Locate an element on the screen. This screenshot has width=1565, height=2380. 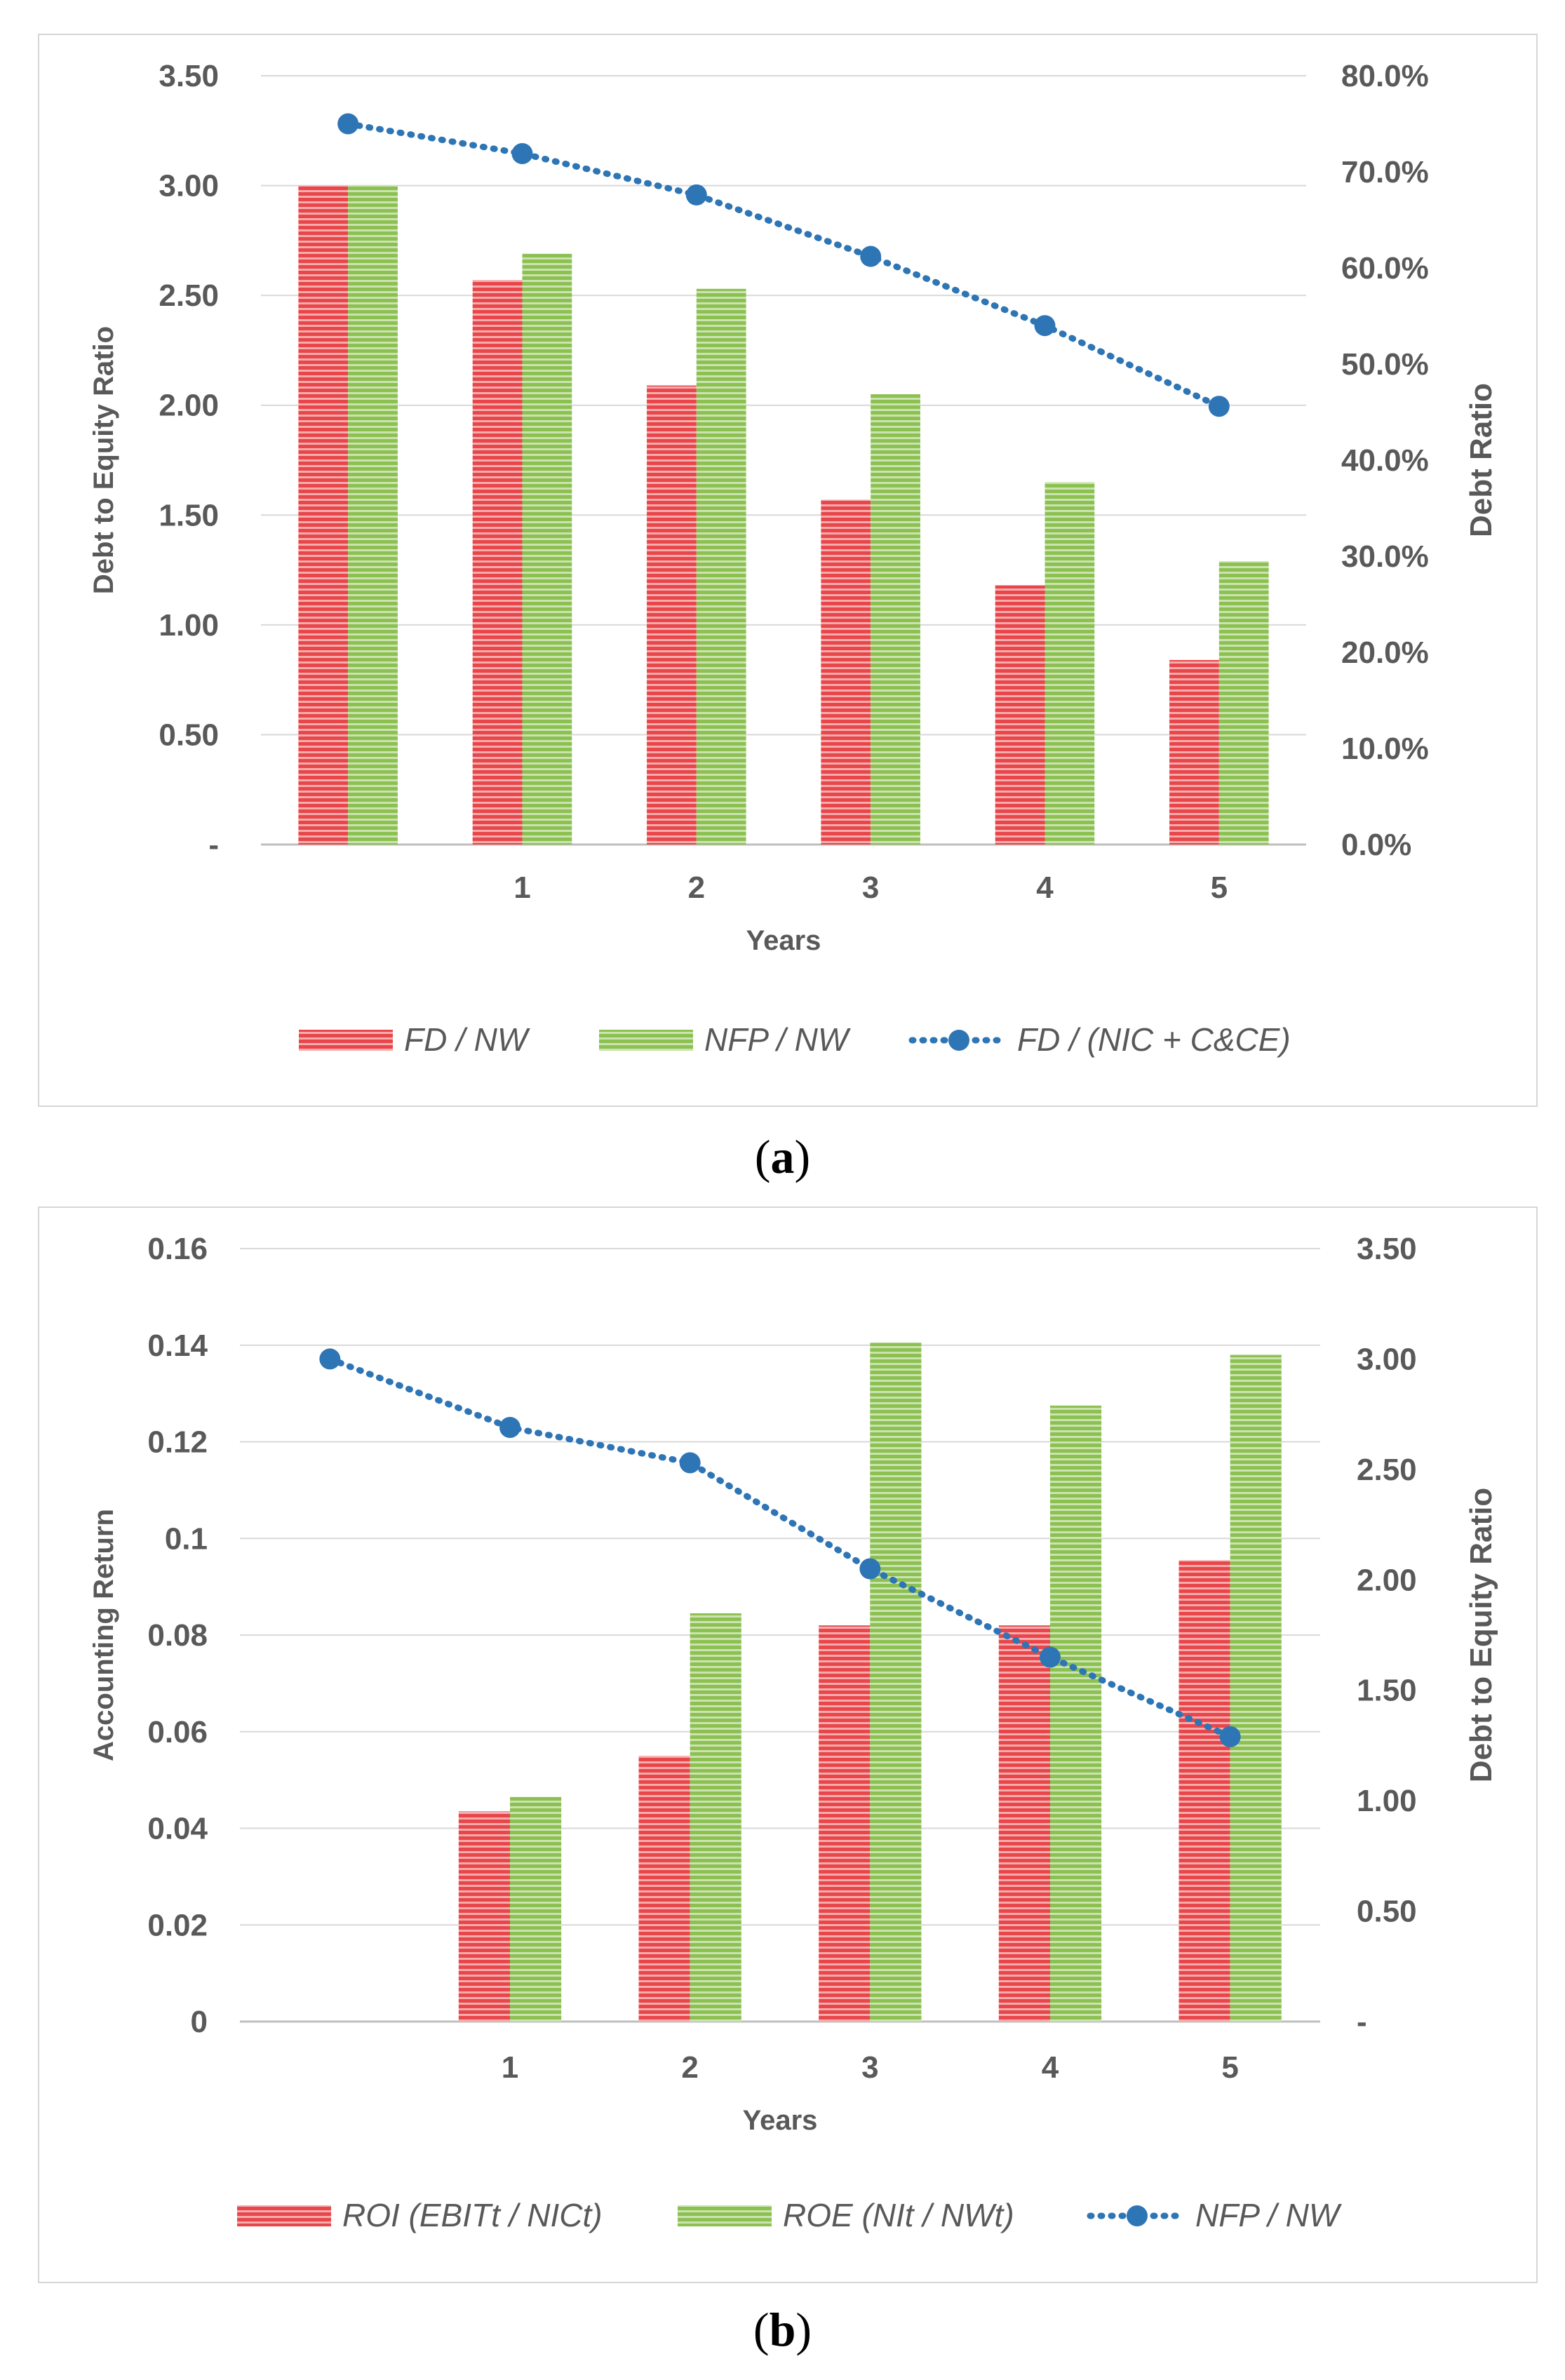
y-tick-label: 2.50 is located at coordinates (189, 295).